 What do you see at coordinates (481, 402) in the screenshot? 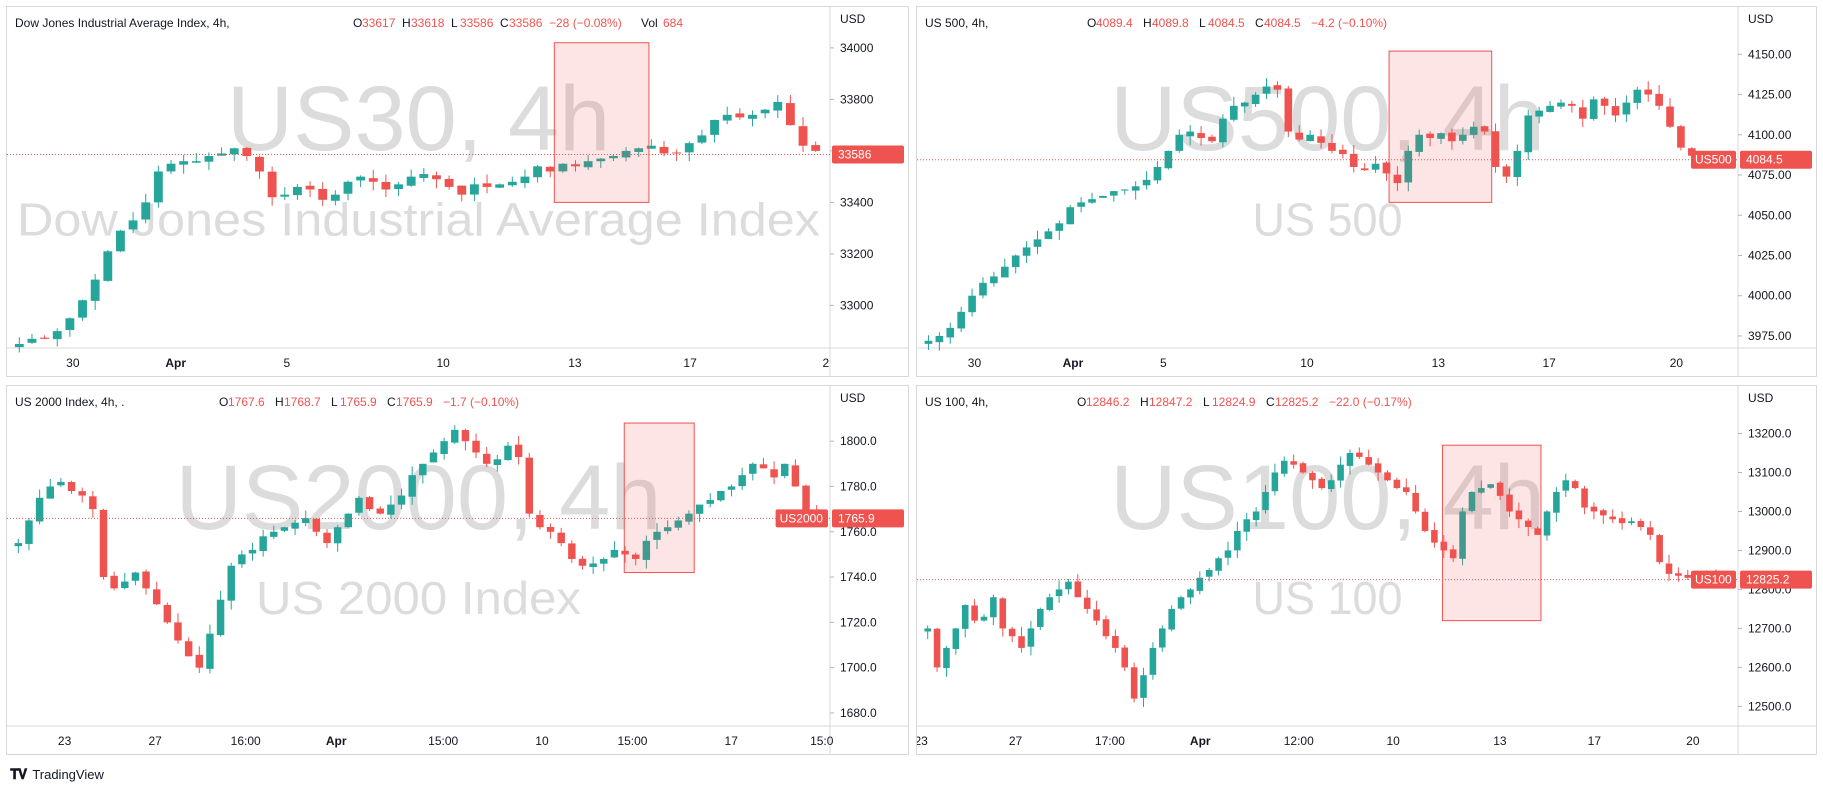
I see `change-value: −1.7 (−0.10%)` at bounding box center [481, 402].